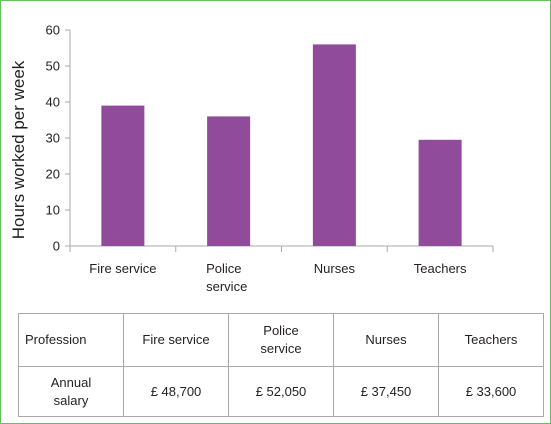 The height and width of the screenshot is (424, 551). Describe the element at coordinates (491, 340) in the screenshot. I see `header-teachers: Teachers` at that location.